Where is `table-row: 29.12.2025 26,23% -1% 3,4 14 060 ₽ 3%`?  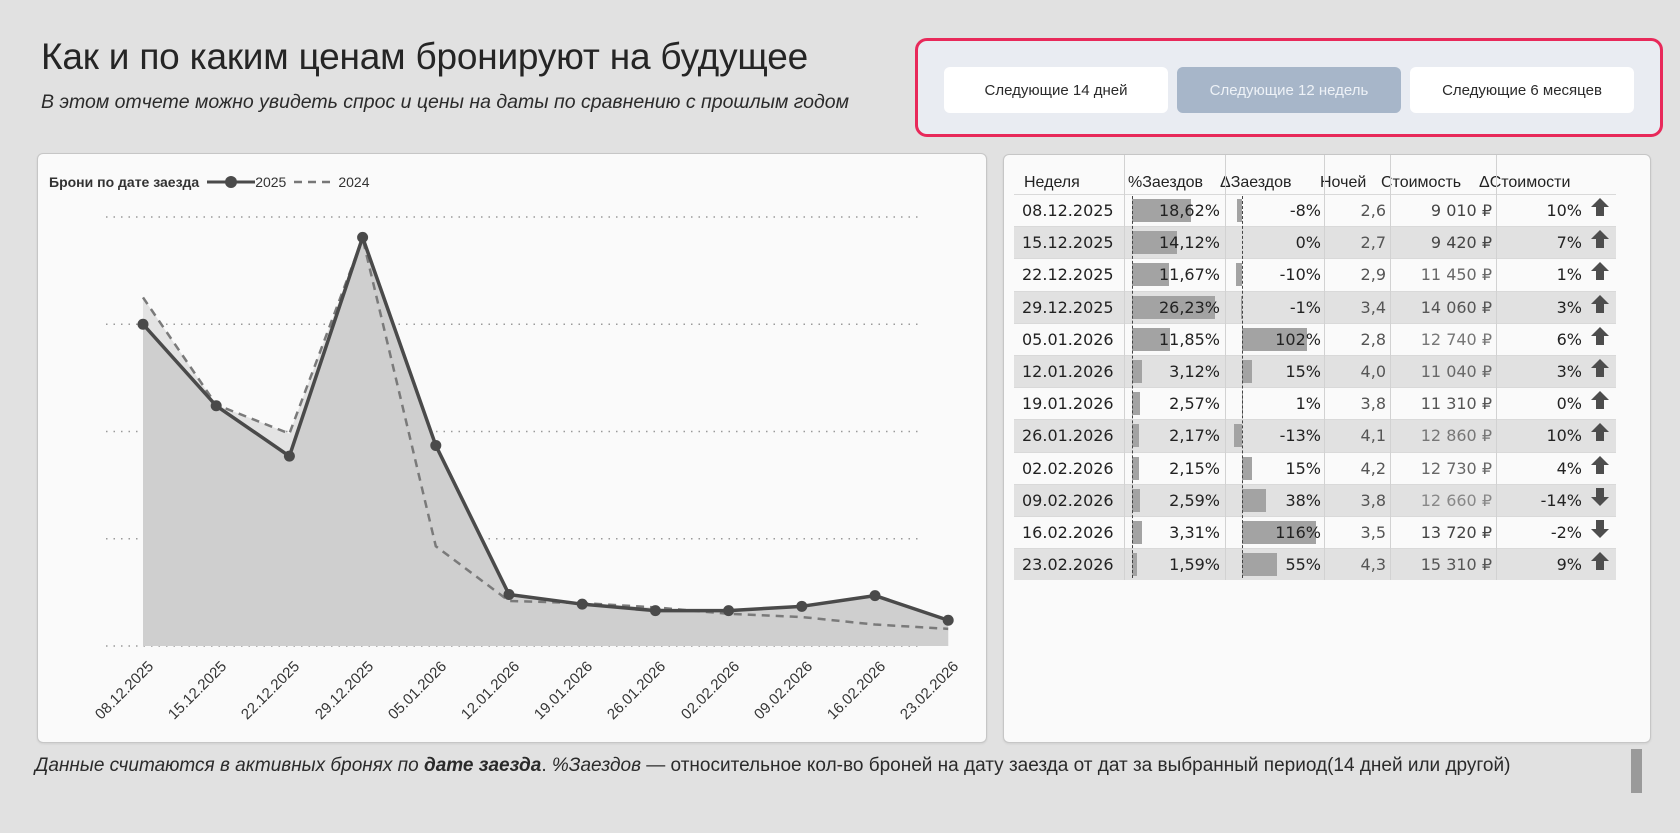
table-row: 29.12.2025 26,23% -1% 3,4 14 060 ₽ 3% is located at coordinates (1315, 306).